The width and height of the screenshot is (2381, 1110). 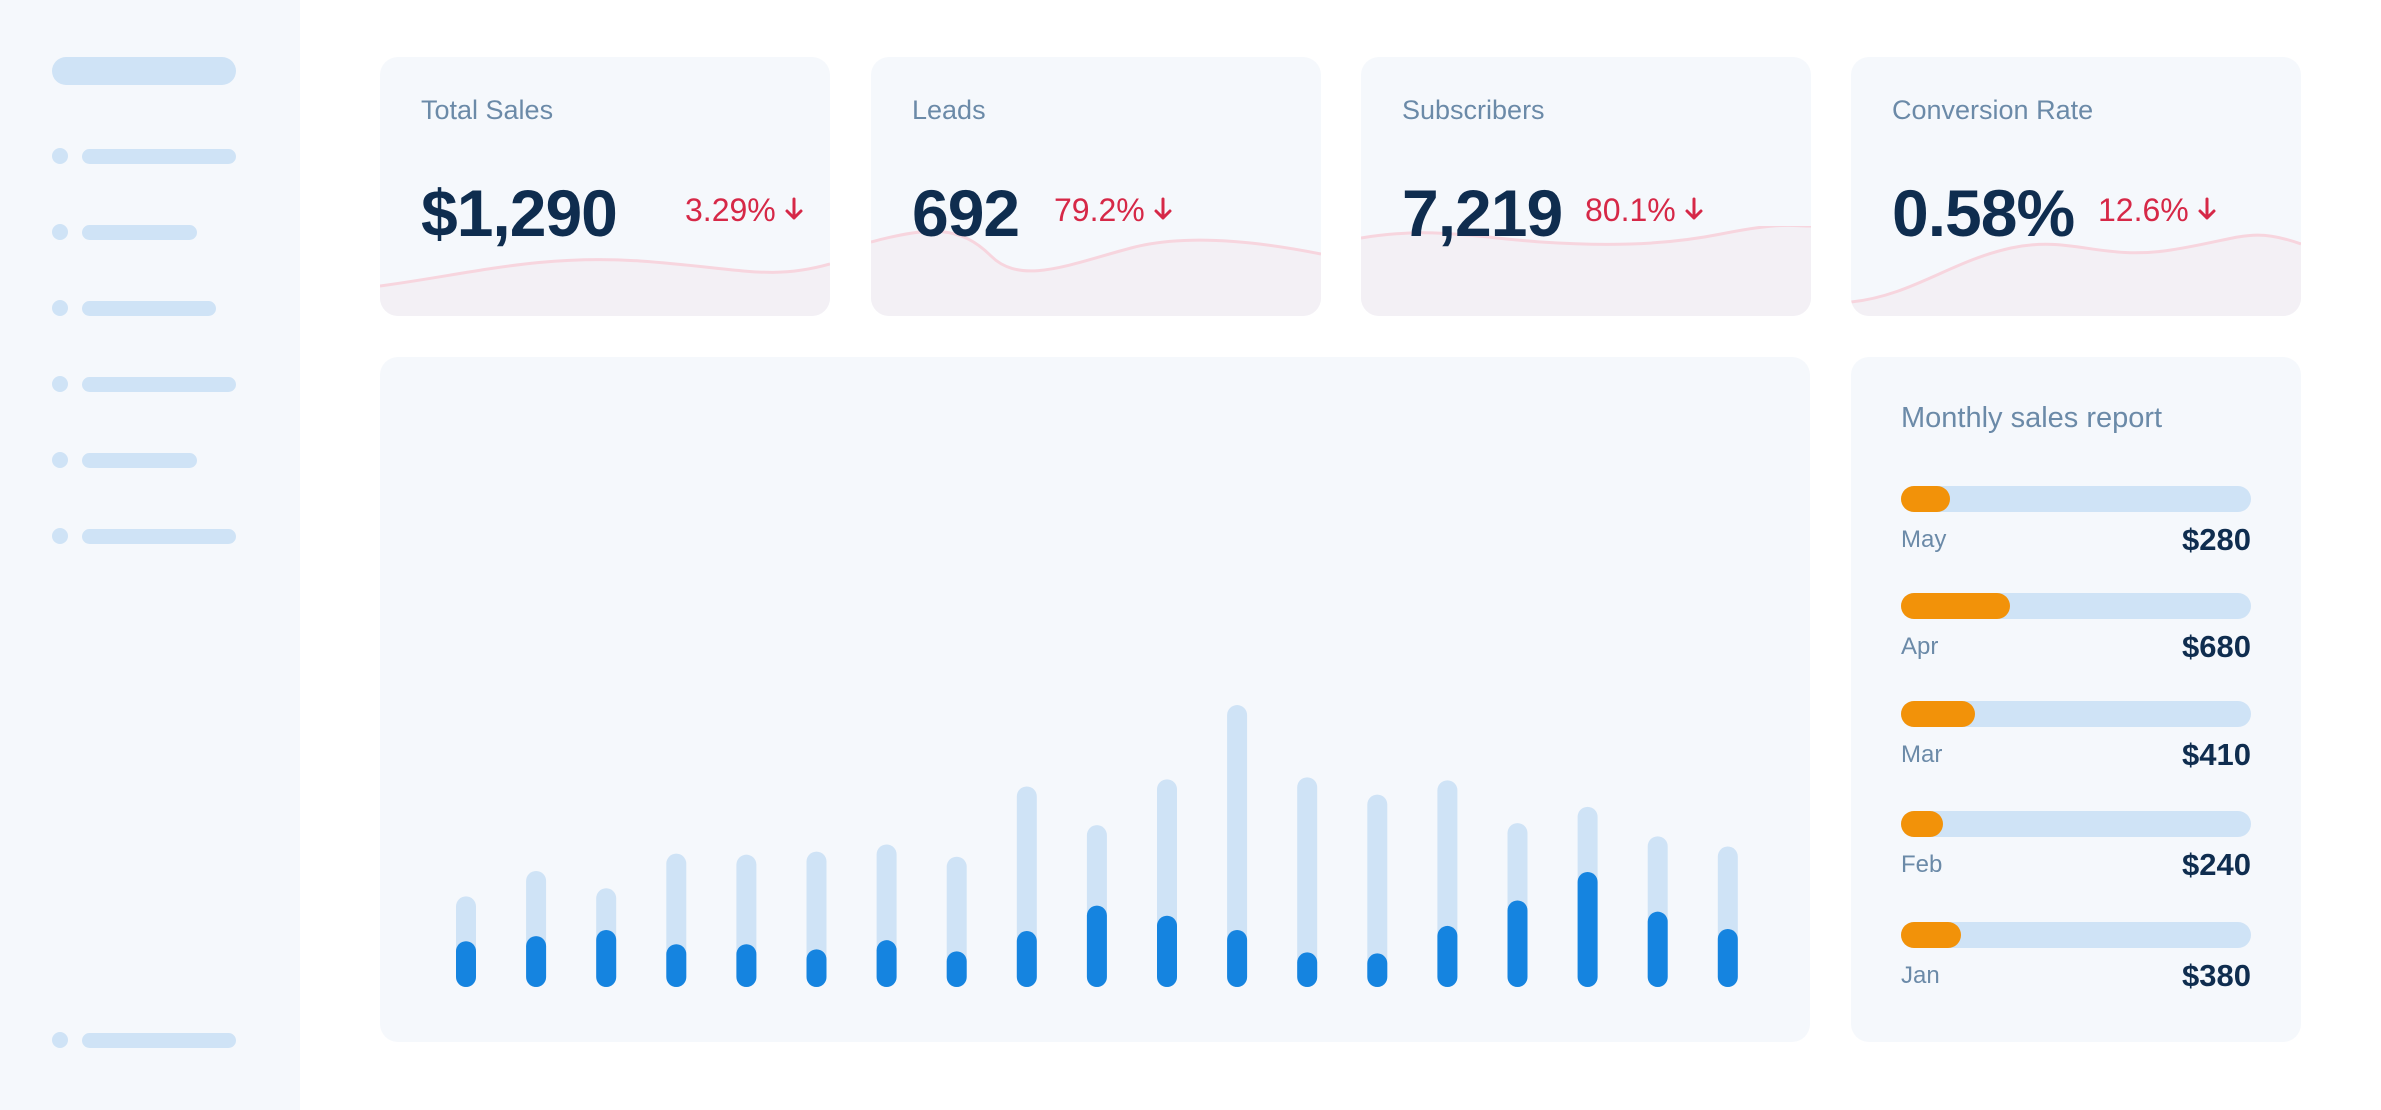 I want to click on report-title: Monthly sales report, so click(x=2032, y=418).